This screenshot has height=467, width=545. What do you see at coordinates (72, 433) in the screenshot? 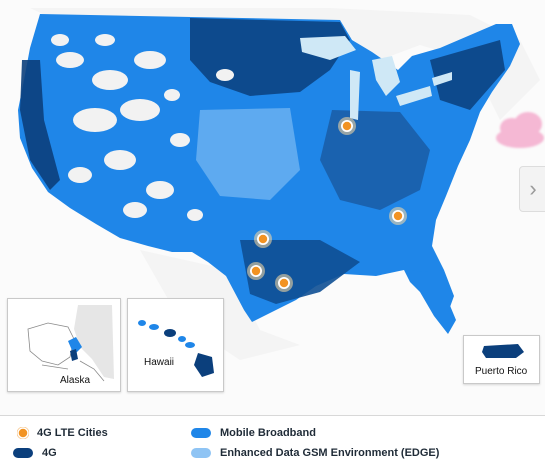
I see `legend-label-lte: 4G LTE Cities` at bounding box center [72, 433].